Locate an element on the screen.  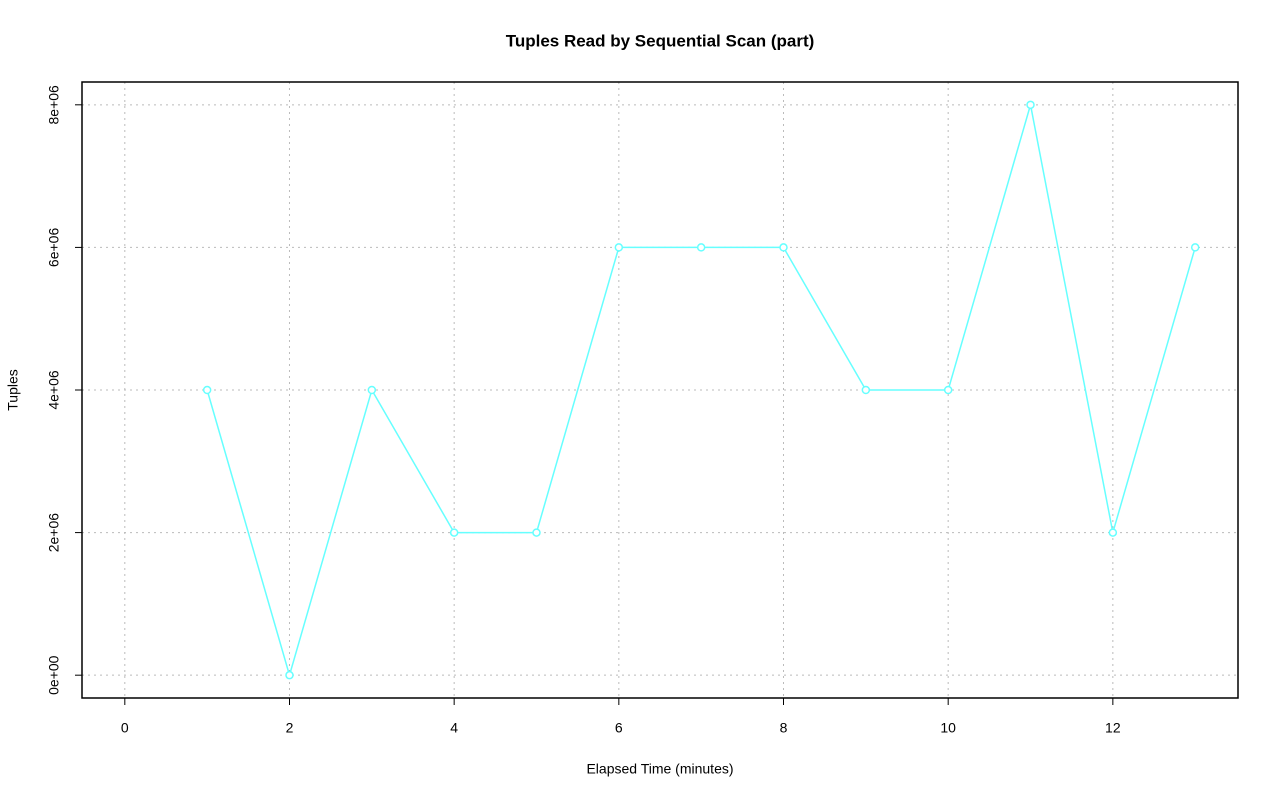
y-tick-label: 6e+06 is located at coordinates (54, 248).